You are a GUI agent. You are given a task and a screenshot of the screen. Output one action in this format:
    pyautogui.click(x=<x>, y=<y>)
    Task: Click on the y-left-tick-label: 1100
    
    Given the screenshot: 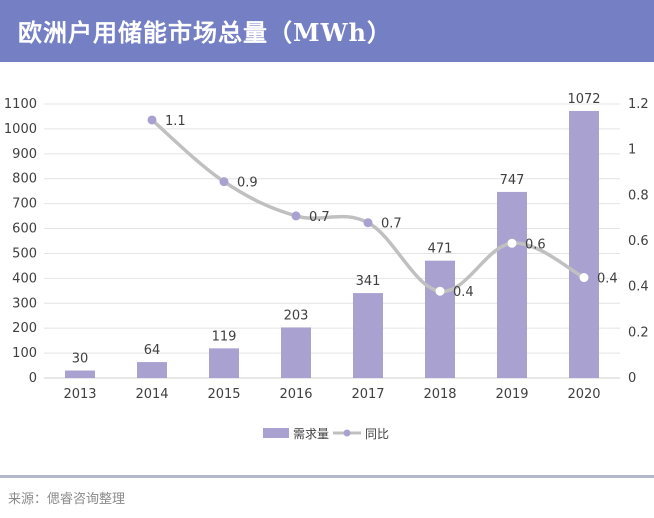 What is the action you would take?
    pyautogui.click(x=20, y=104)
    